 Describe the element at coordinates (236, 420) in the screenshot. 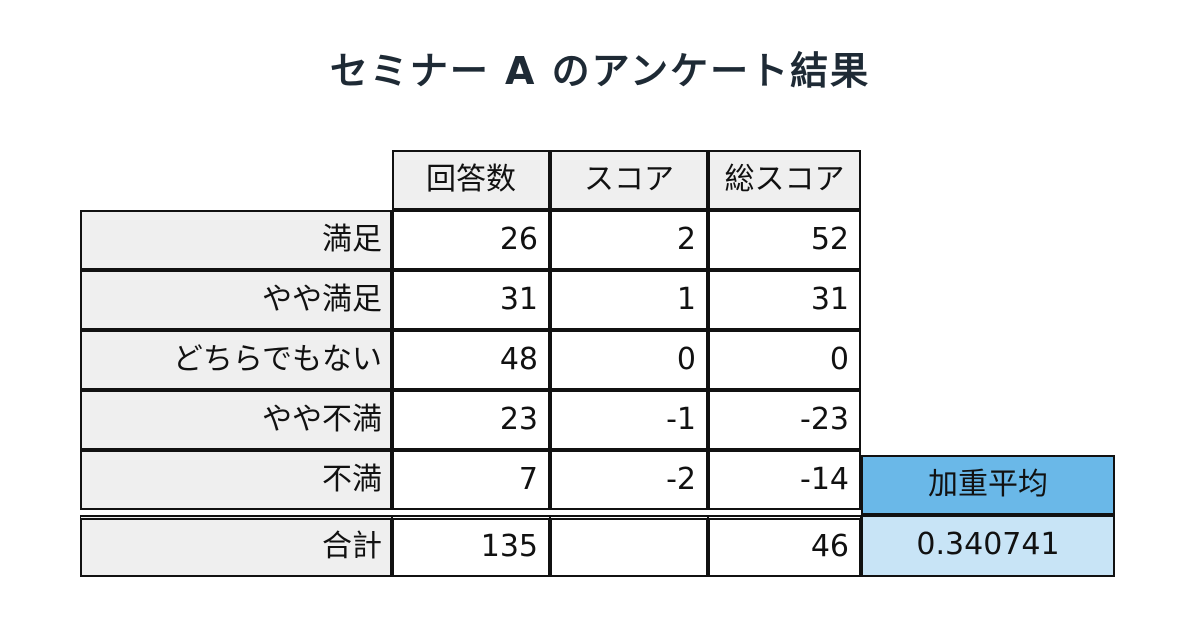

I see `row-label: やや不満` at that location.